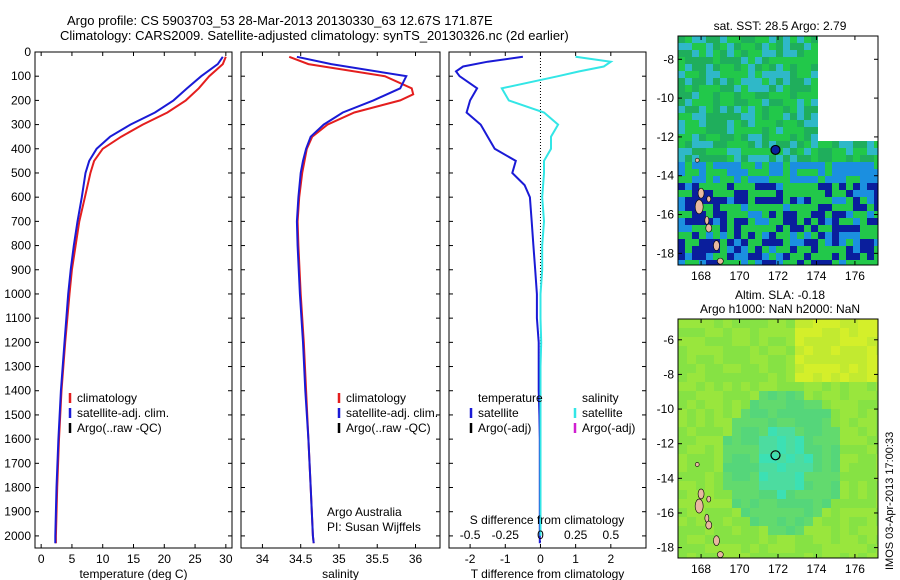 Image resolution: width=900 pixels, height=580 pixels. Describe the element at coordinates (816, 569) in the screenshot. I see `x-tick-label: 174` at that location.